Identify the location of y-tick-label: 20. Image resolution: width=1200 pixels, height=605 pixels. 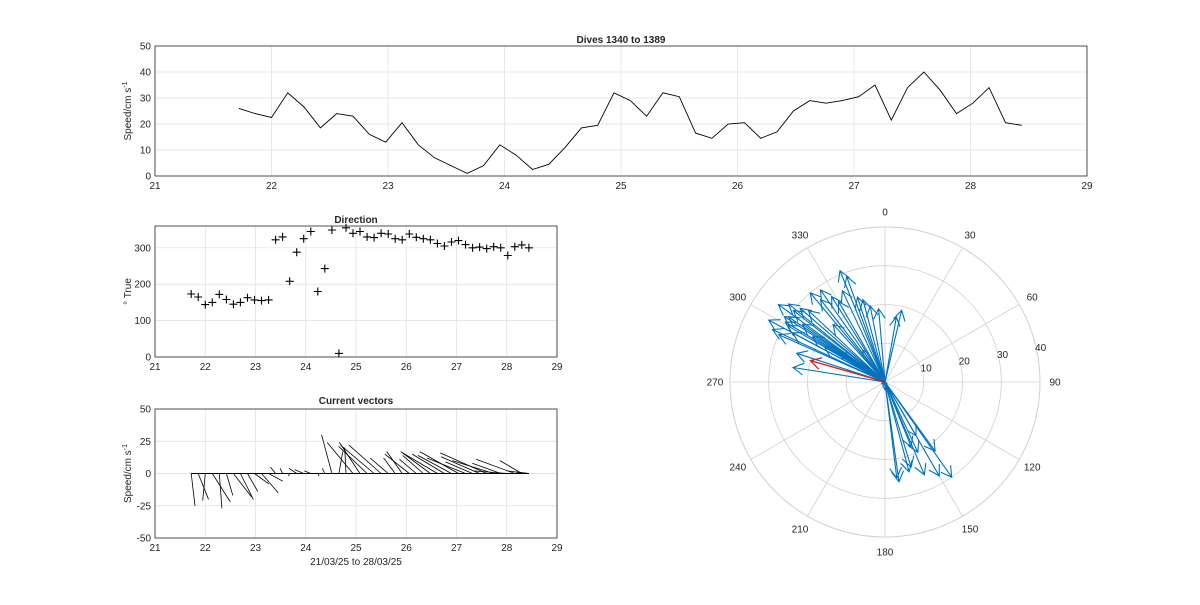
(146, 125).